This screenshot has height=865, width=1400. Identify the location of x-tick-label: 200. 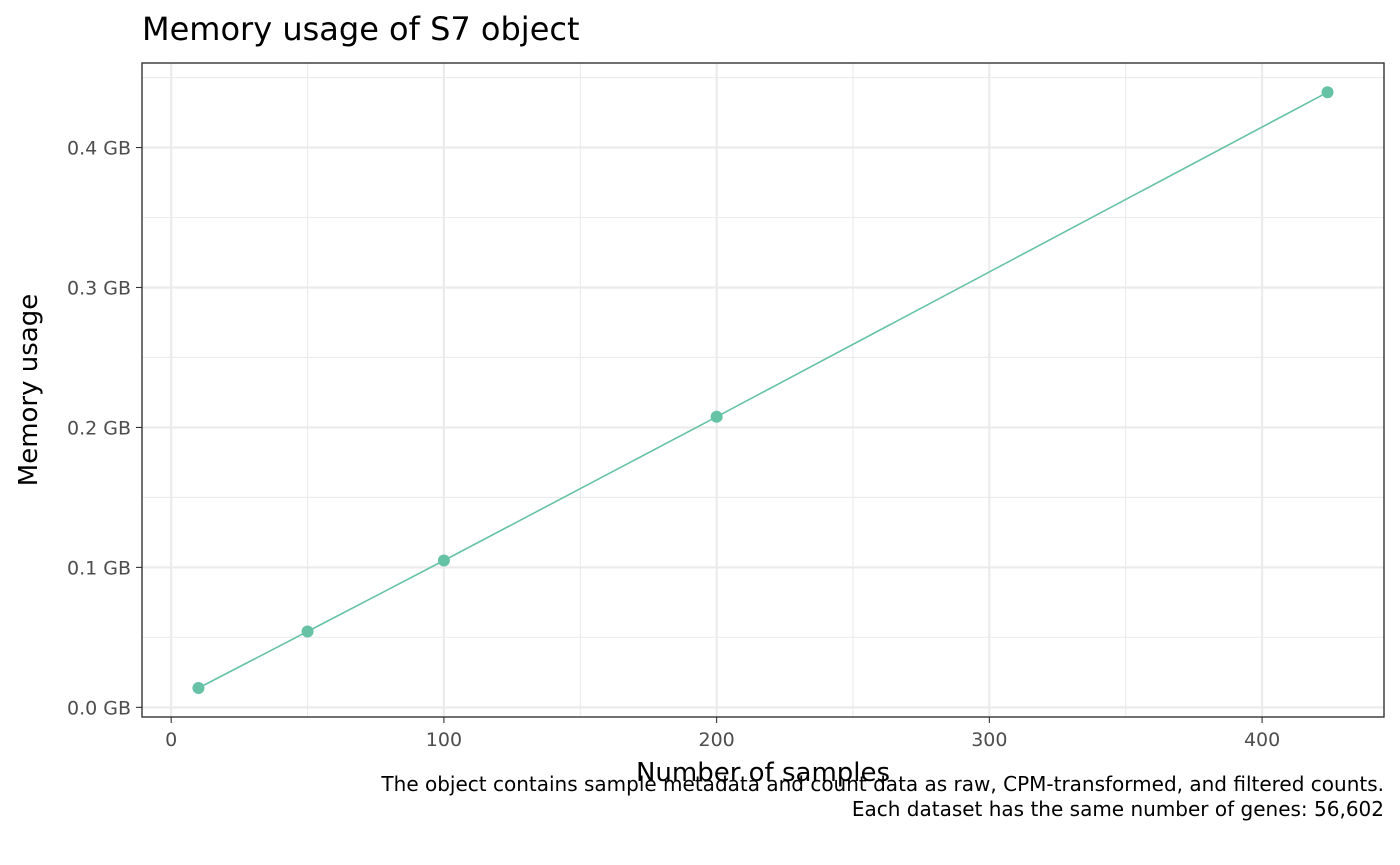
(717, 740).